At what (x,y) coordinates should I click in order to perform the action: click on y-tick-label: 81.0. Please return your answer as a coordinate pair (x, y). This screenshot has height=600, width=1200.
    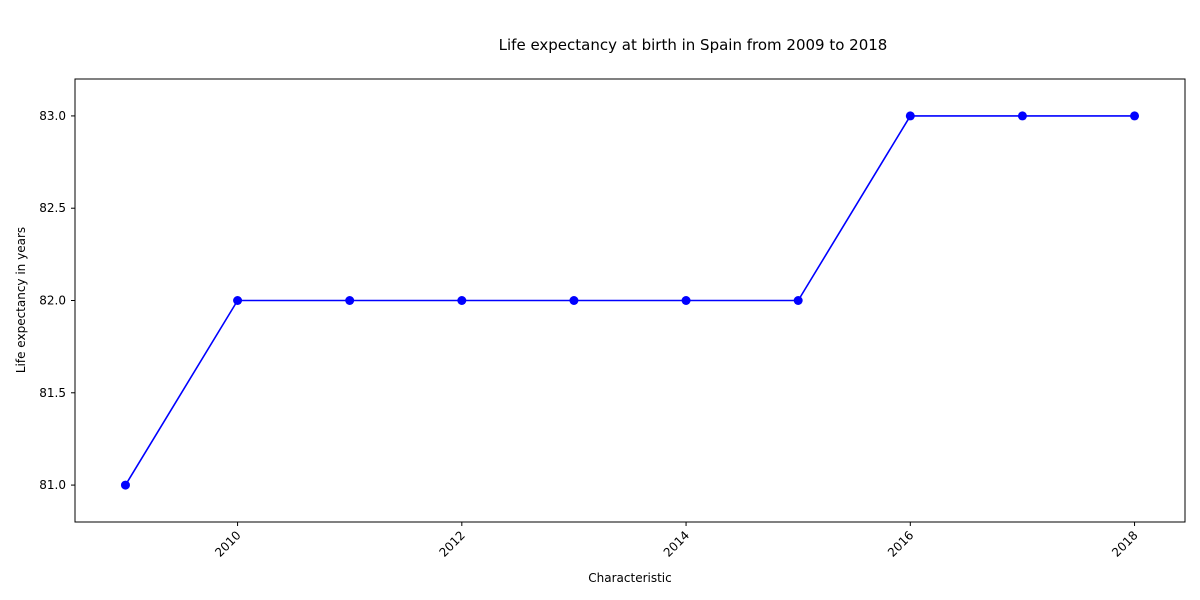
    Looking at the image, I should click on (52, 485).